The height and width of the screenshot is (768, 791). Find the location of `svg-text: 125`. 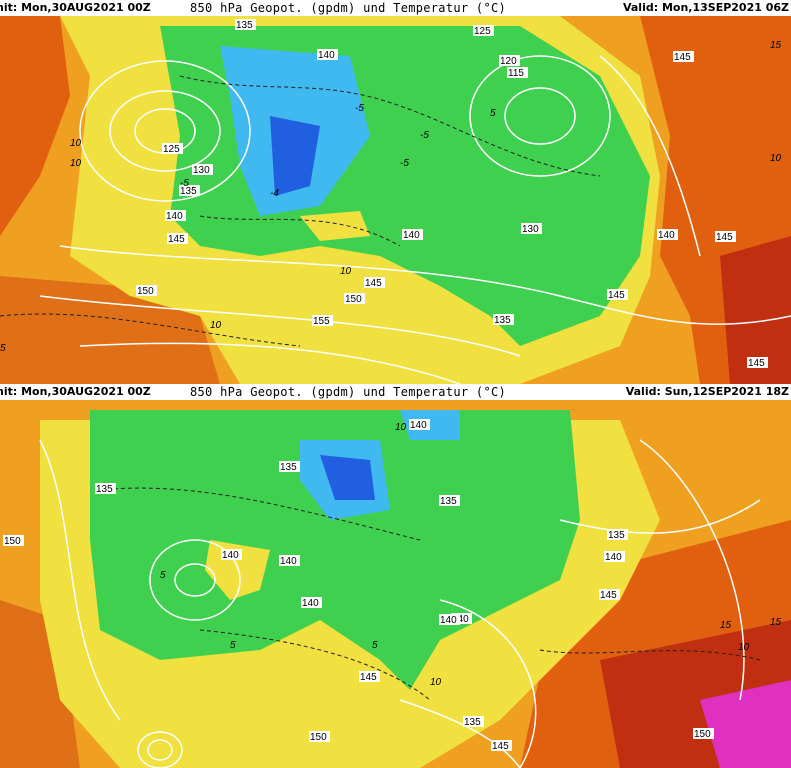

svg-text: 125 is located at coordinates (171, 149).